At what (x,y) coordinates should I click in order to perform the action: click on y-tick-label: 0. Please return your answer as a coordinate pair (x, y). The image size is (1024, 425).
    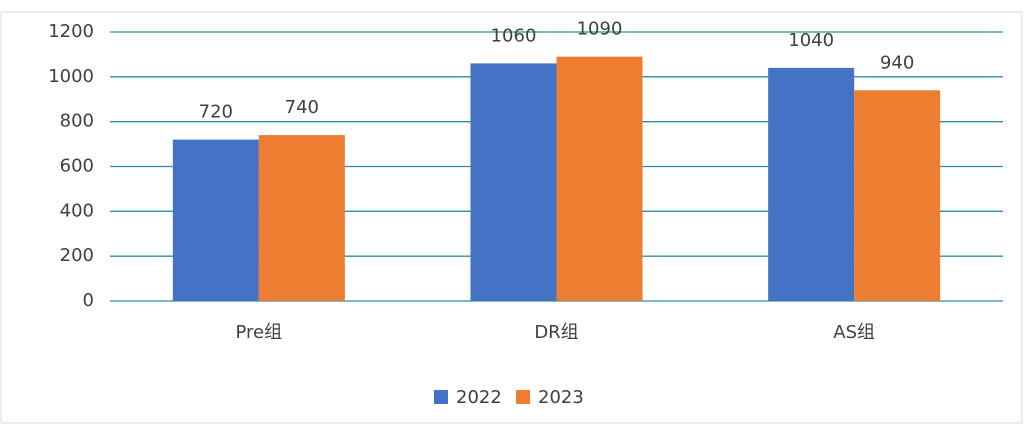
    Looking at the image, I should click on (88, 300).